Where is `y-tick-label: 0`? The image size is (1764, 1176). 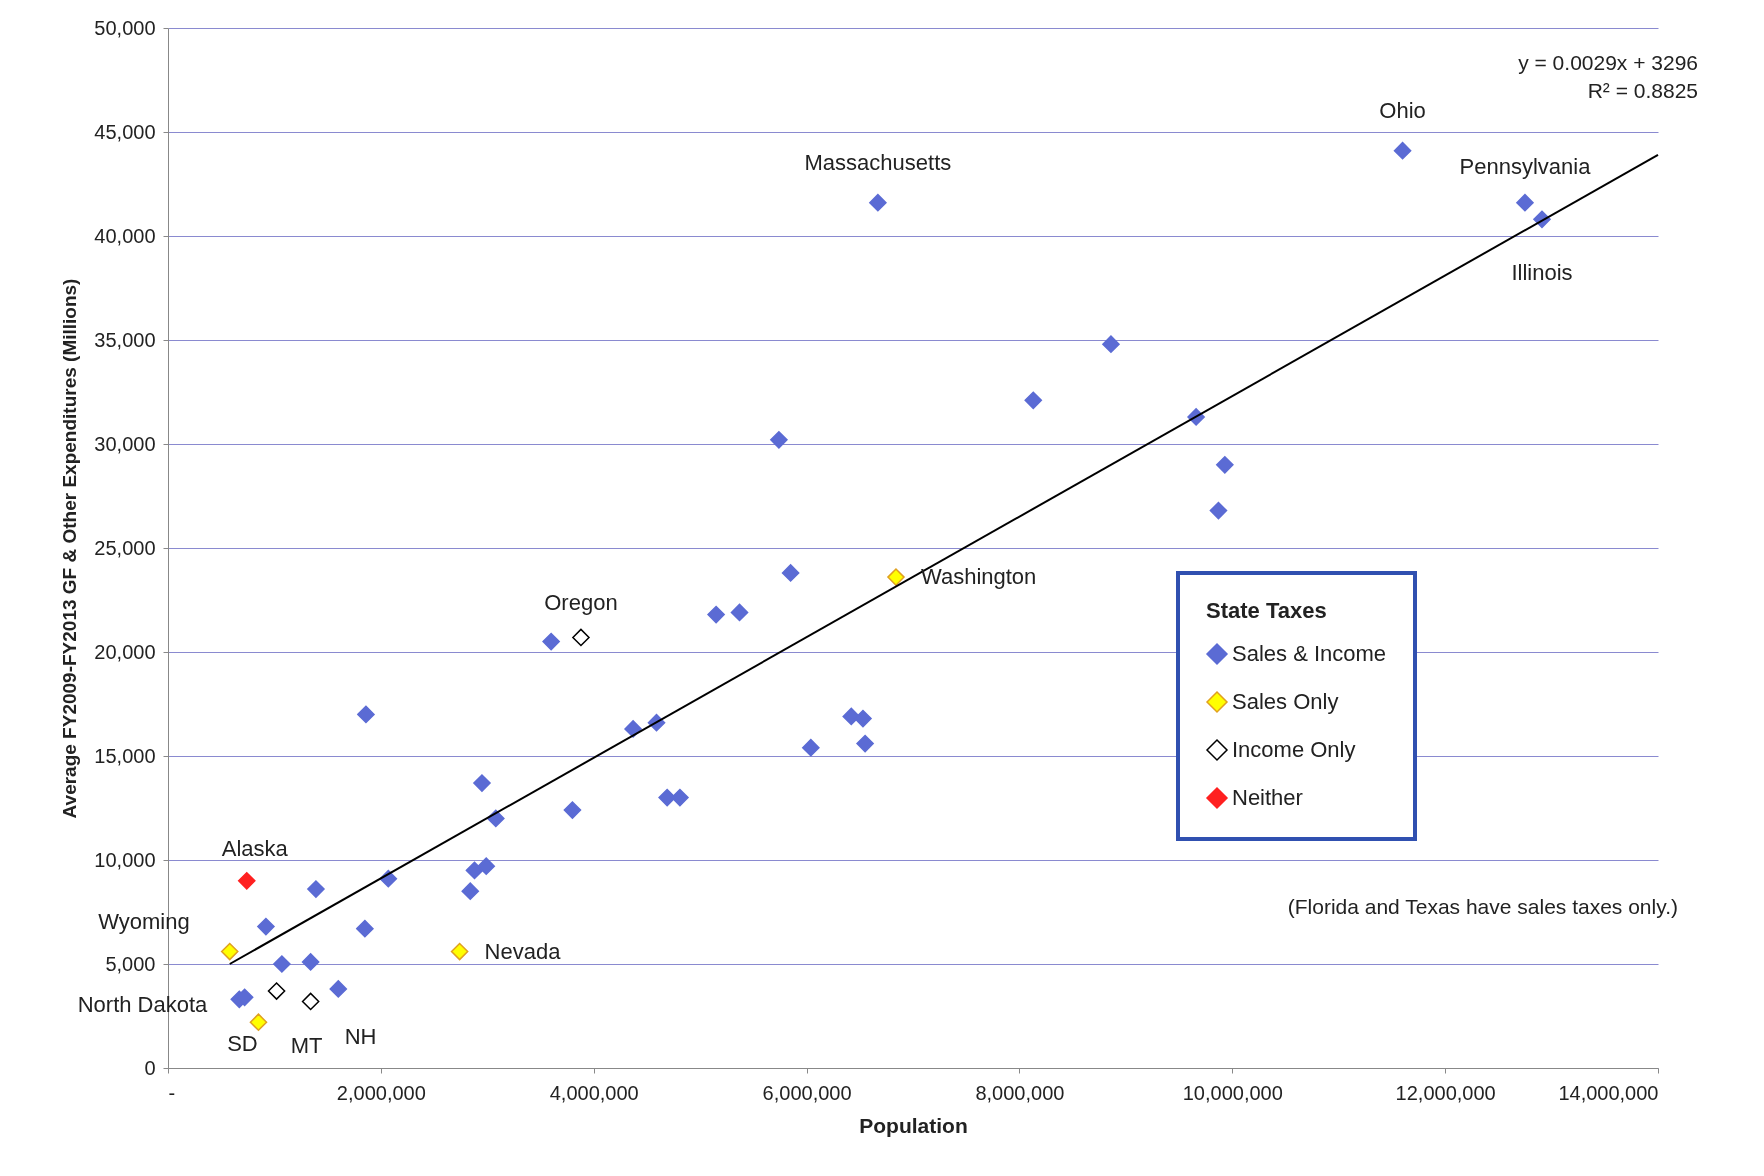
y-tick-label: 0 is located at coordinates (150, 1067).